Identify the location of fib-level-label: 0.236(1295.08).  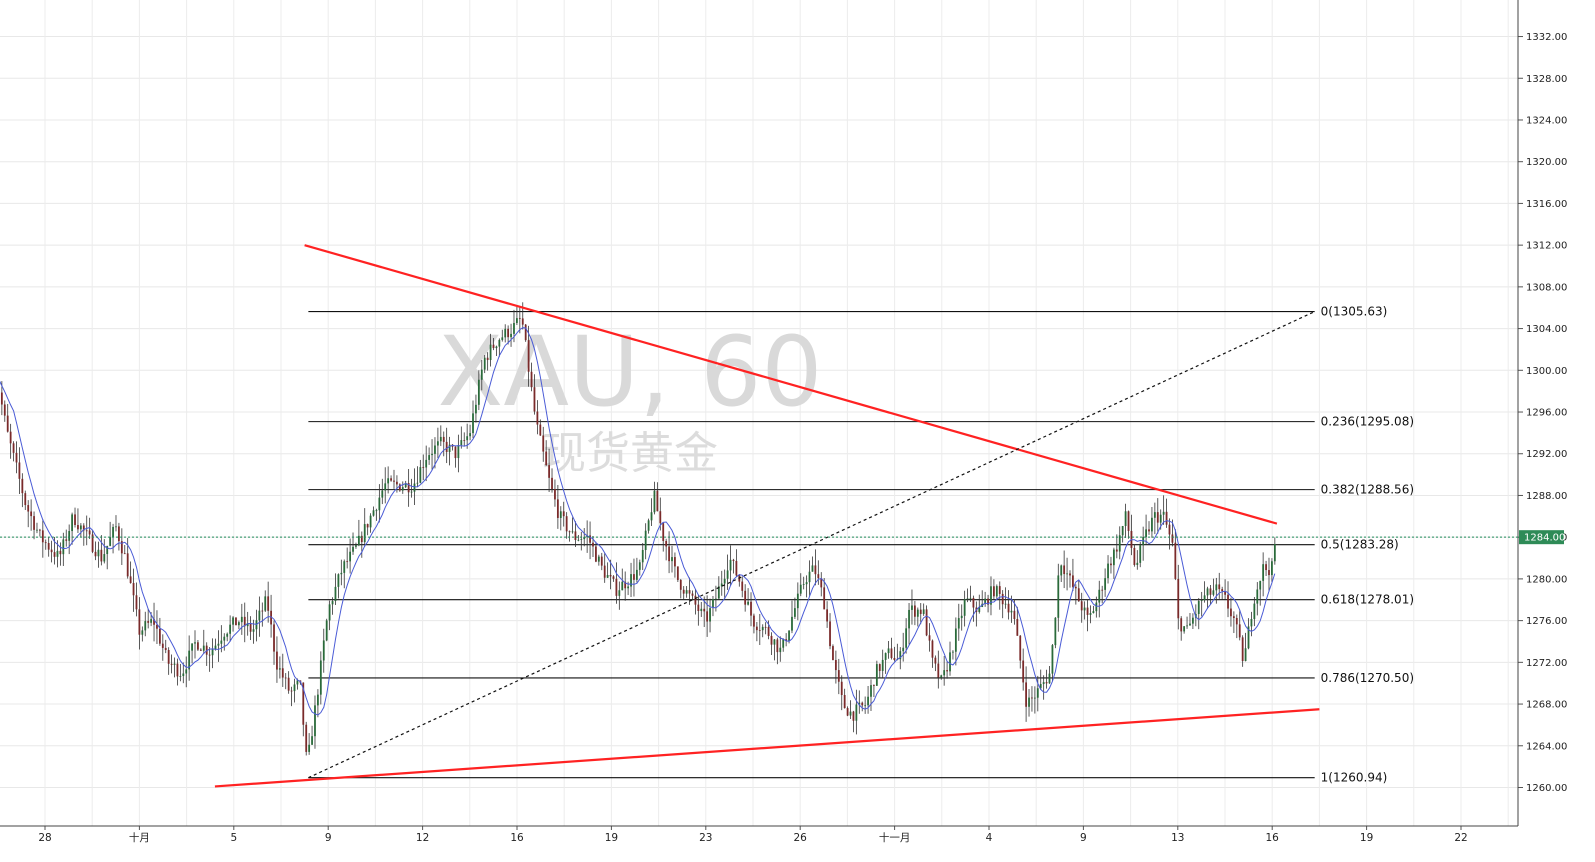
(1367, 422).